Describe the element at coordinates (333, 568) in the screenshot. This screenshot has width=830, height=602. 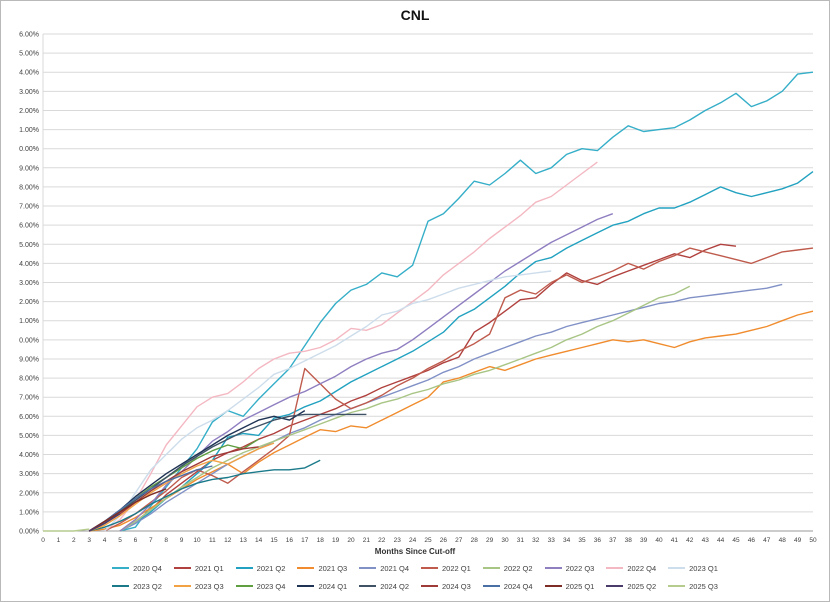
I see `legend-label: 2021 Q3` at that location.